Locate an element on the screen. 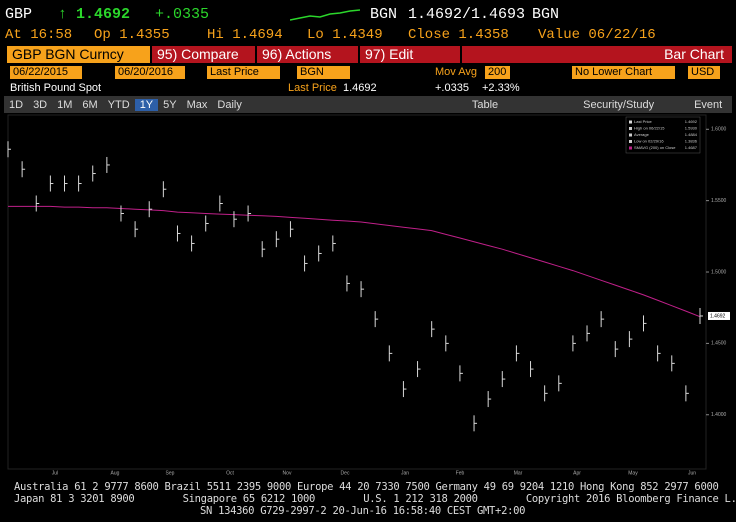 The image size is (736, 522). y-tick-label: 1.6000 is located at coordinates (719, 130).